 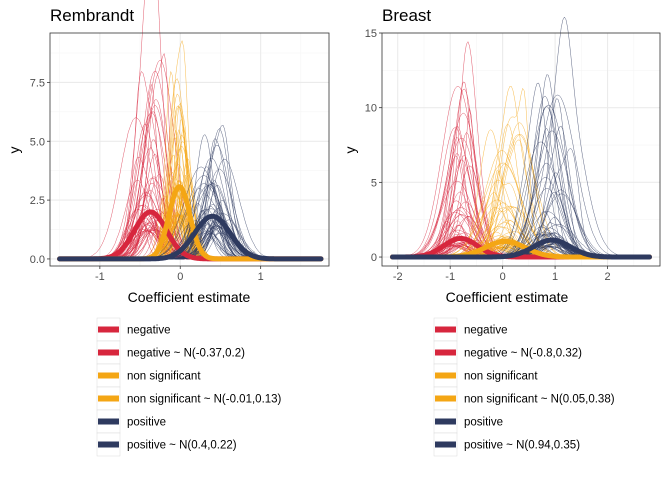 I want to click on legend-item: negative ~ N(-0.37,0.2), so click(x=170, y=352).